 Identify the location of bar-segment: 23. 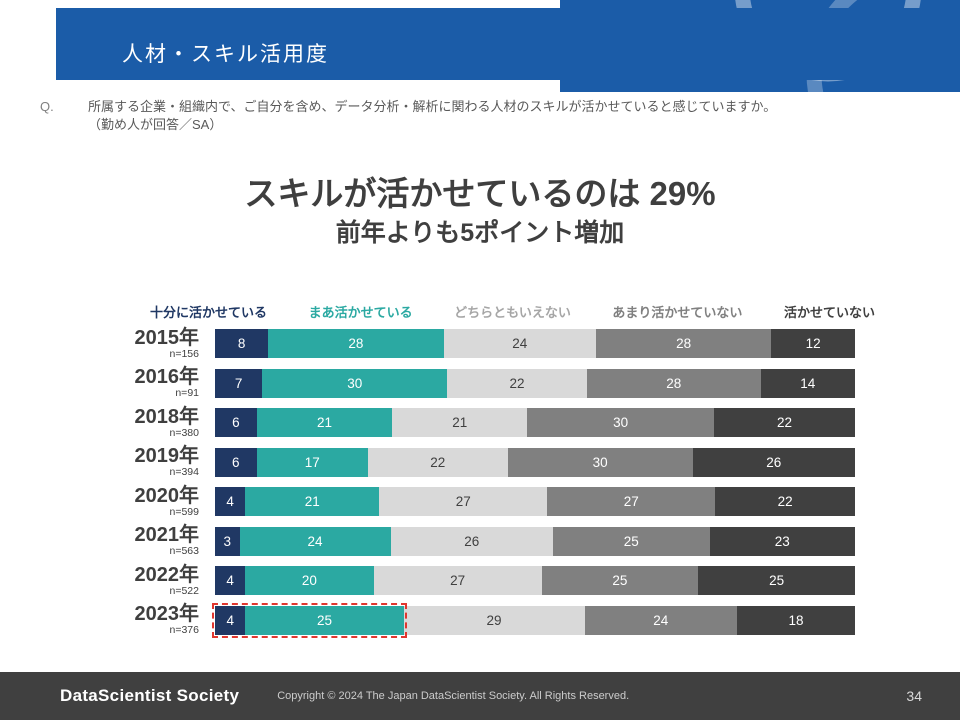
(782, 541).